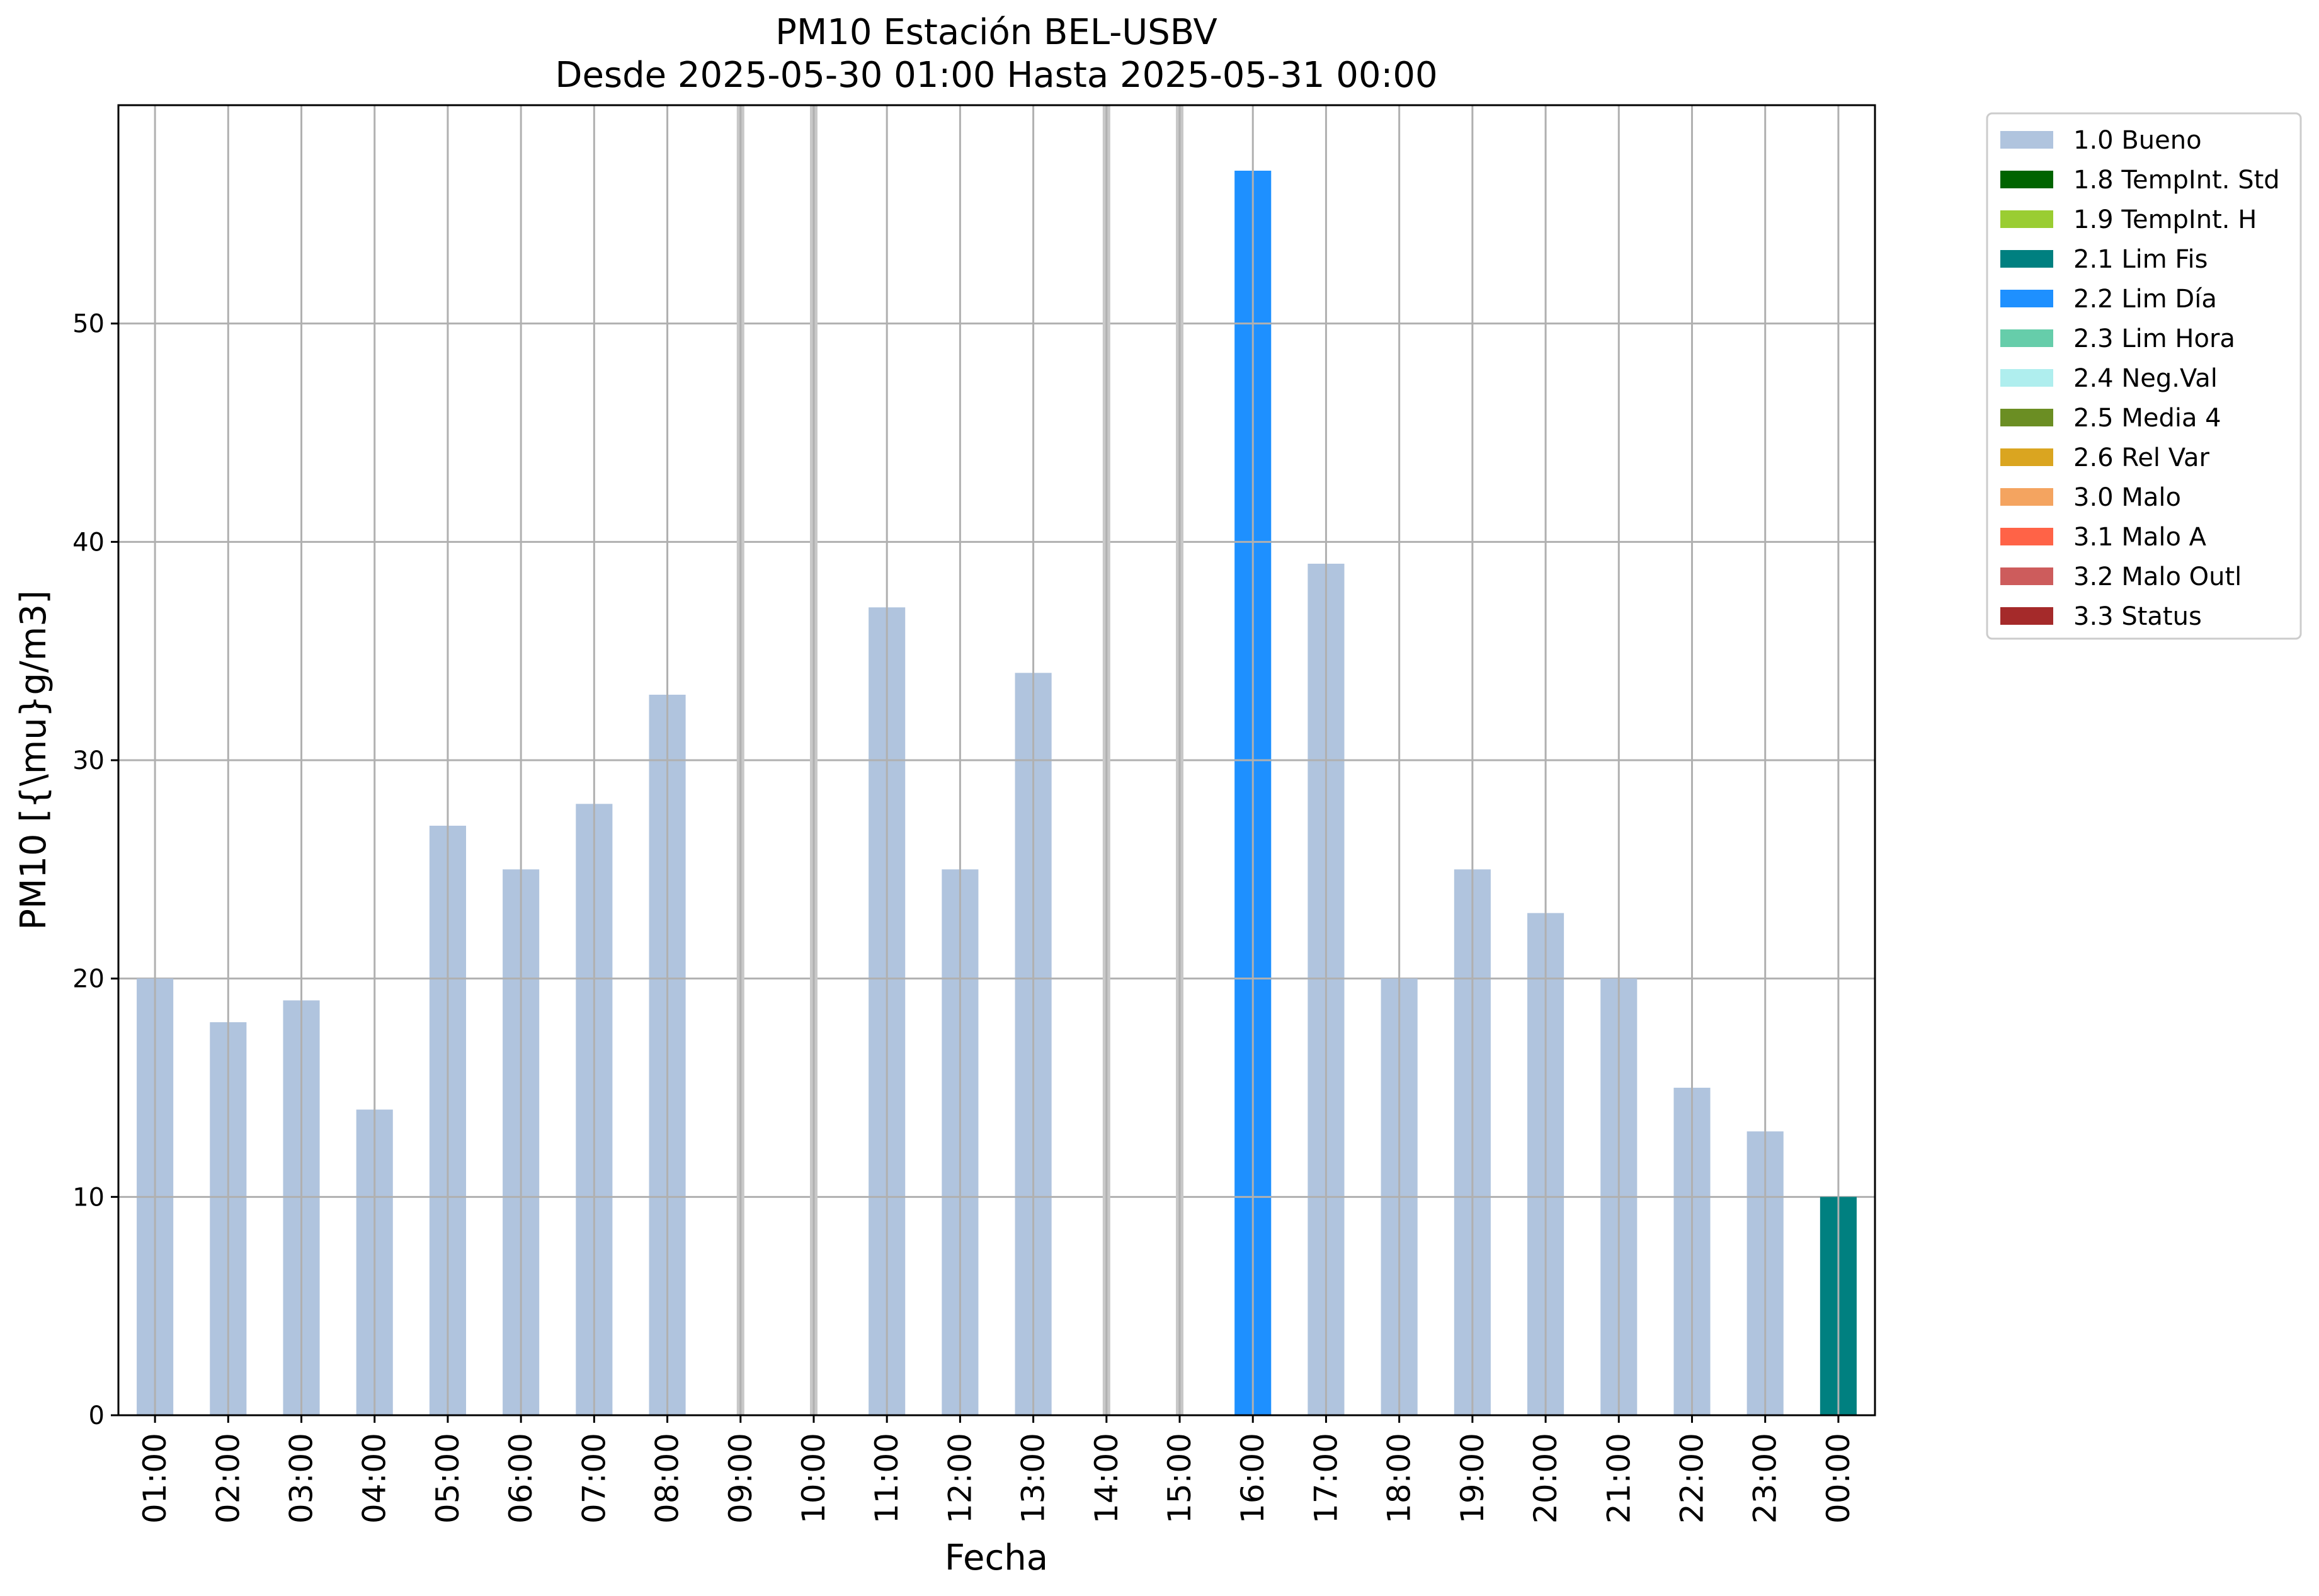 Image resolution: width=2319 pixels, height=1596 pixels. Describe the element at coordinates (2137, 140) in the screenshot. I see `legend-label: 1.0 Bueno` at that location.